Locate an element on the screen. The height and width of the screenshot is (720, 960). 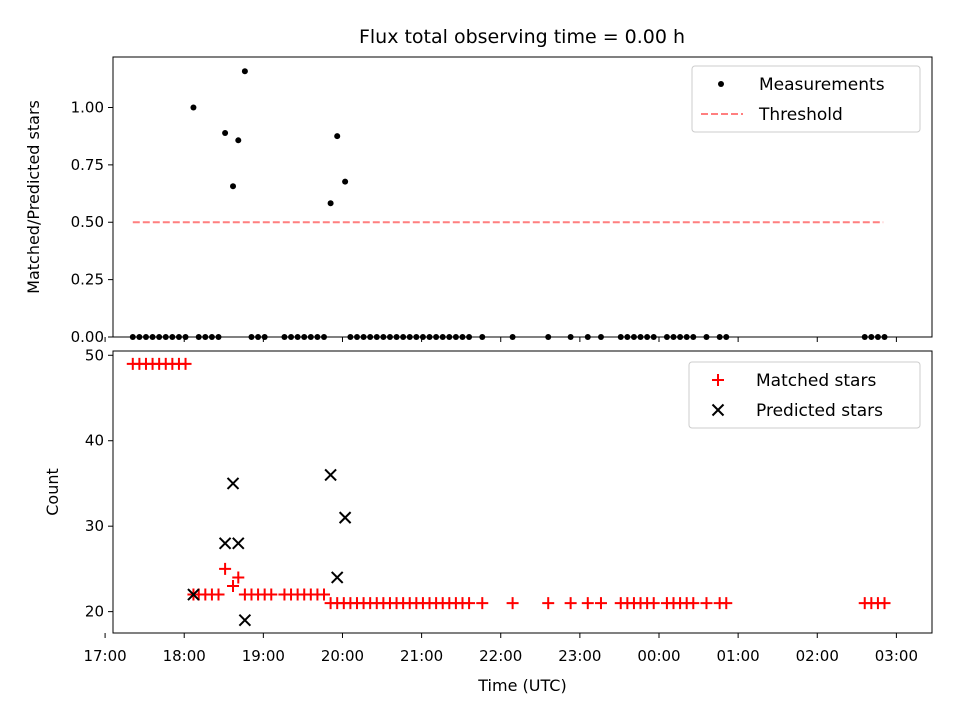
y-tick-label: 1.00 is located at coordinates (87, 107).